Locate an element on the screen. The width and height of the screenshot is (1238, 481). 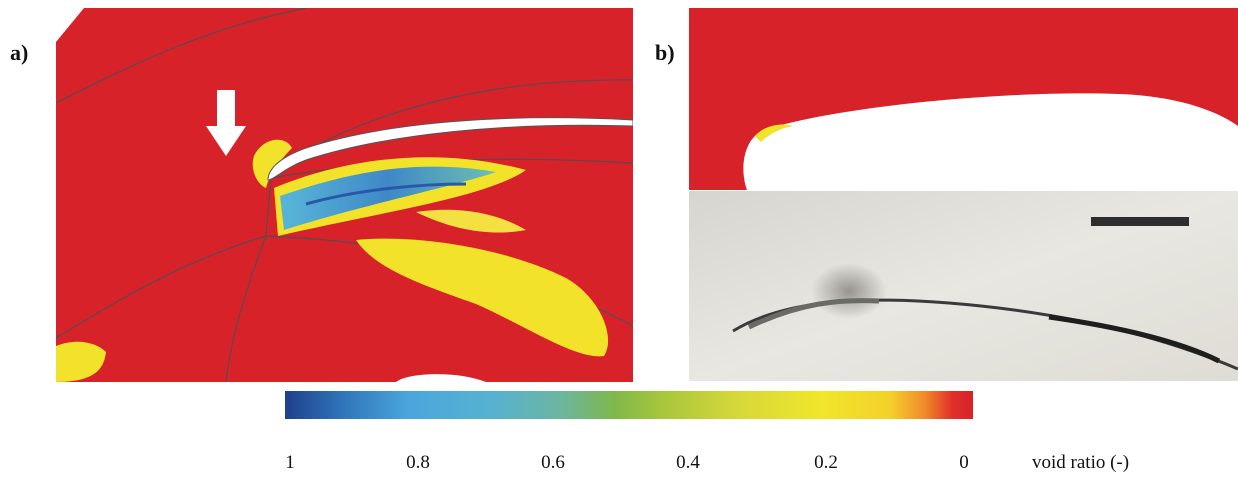
void-cloud-lower is located at coordinates (482, 297).